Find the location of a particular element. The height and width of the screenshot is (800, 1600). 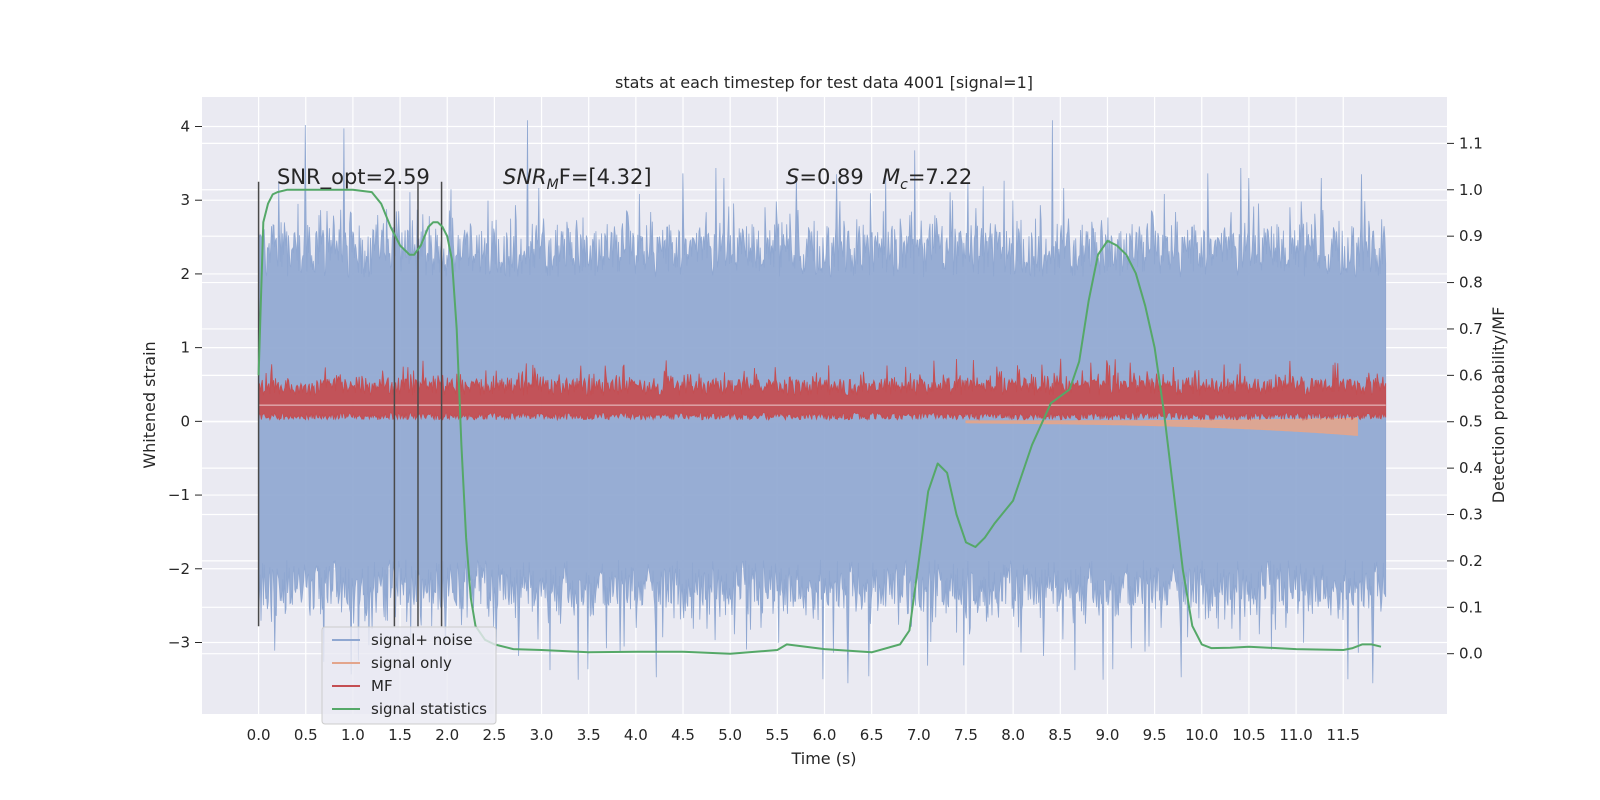

legend-label-signal-only: signal only is located at coordinates (411, 663).